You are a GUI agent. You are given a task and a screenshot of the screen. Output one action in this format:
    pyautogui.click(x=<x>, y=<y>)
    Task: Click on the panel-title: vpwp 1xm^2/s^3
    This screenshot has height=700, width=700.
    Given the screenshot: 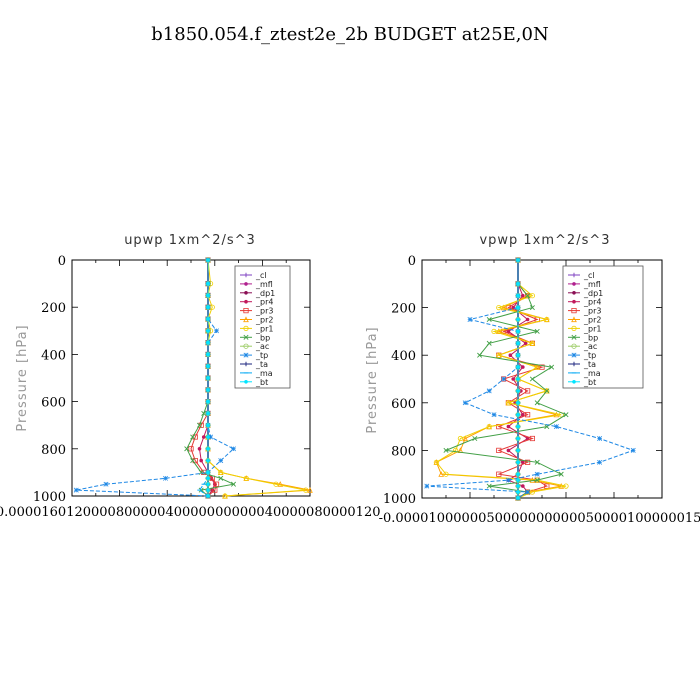 What is the action you would take?
    pyautogui.click(x=544, y=240)
    